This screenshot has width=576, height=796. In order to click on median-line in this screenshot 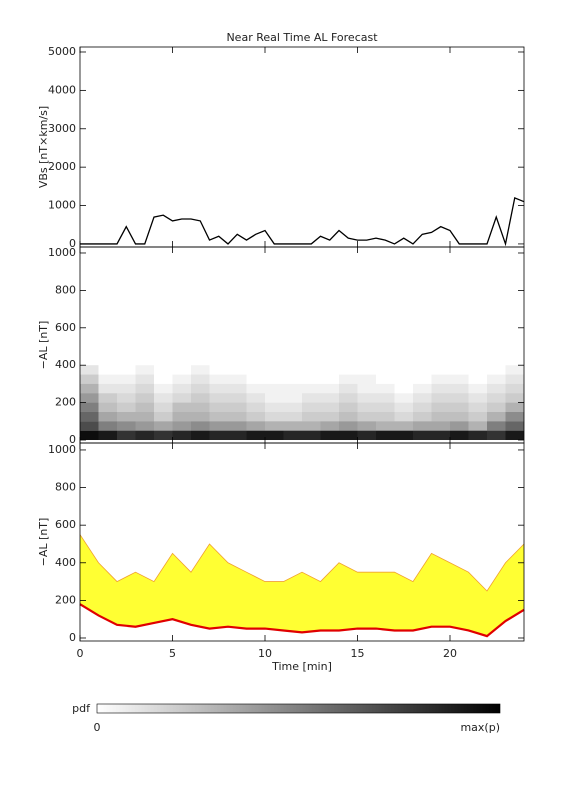, I will do `click(302, 620)`.